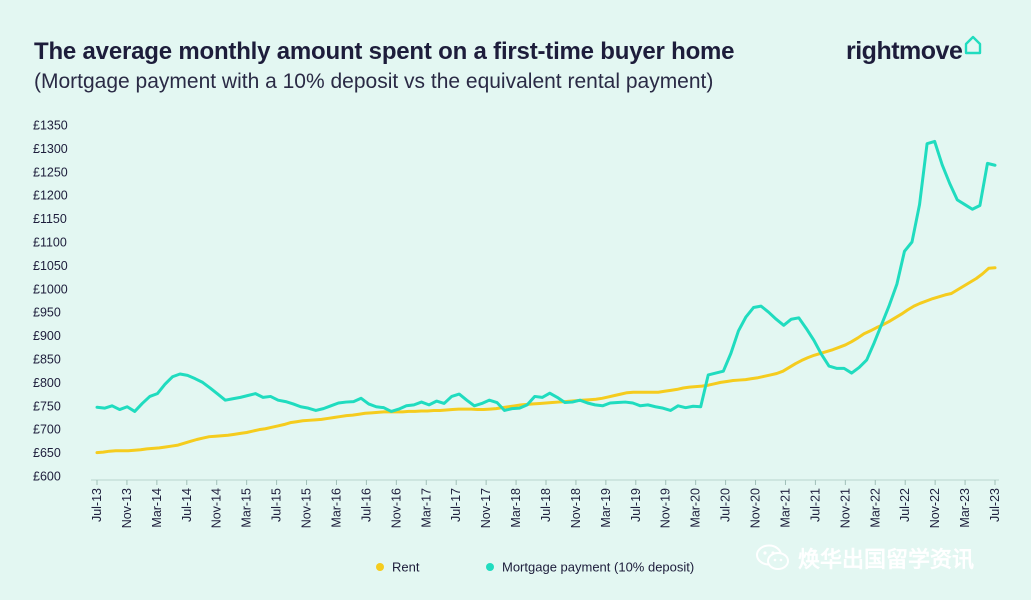  Describe the element at coordinates (50, 172) in the screenshot. I see `y-tick-label: £1250` at that location.